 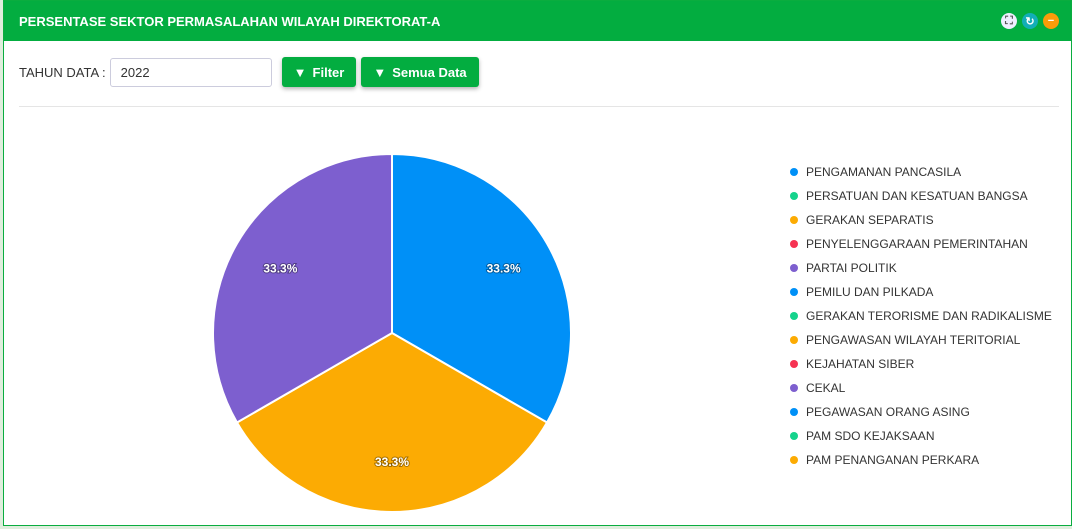 I want to click on year-input, so click(x=190, y=72).